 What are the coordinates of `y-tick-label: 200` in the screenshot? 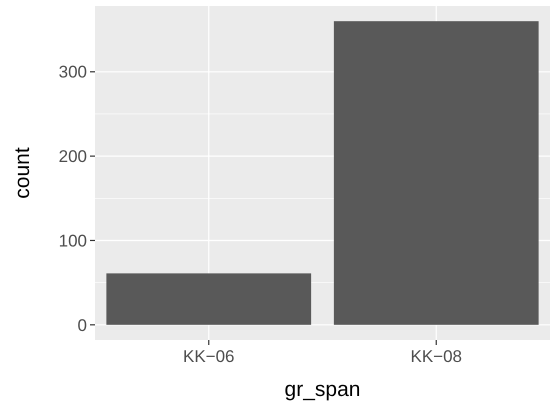 It's located at (72, 156).